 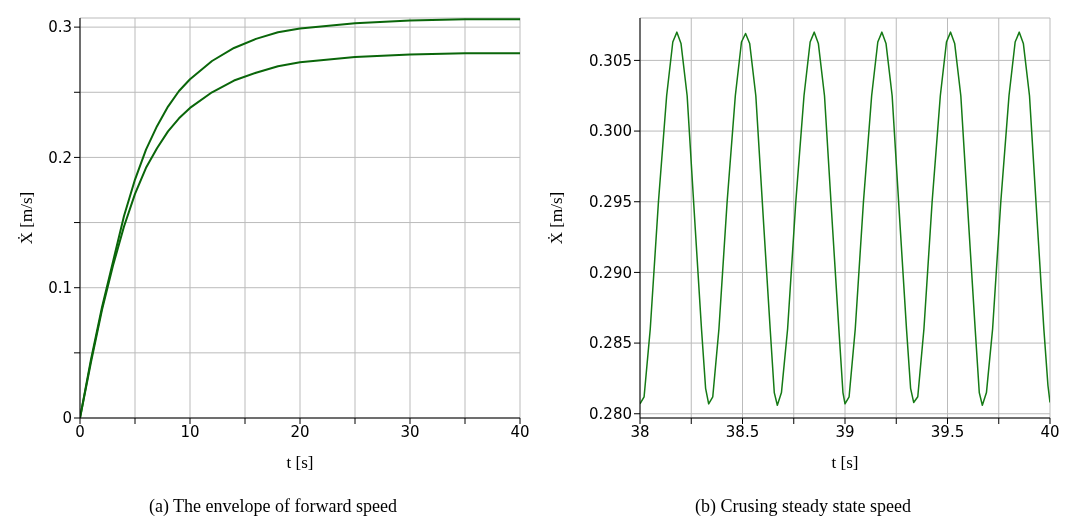 What do you see at coordinates (67, 418) in the screenshot?
I see `y-tick-label: 0` at bounding box center [67, 418].